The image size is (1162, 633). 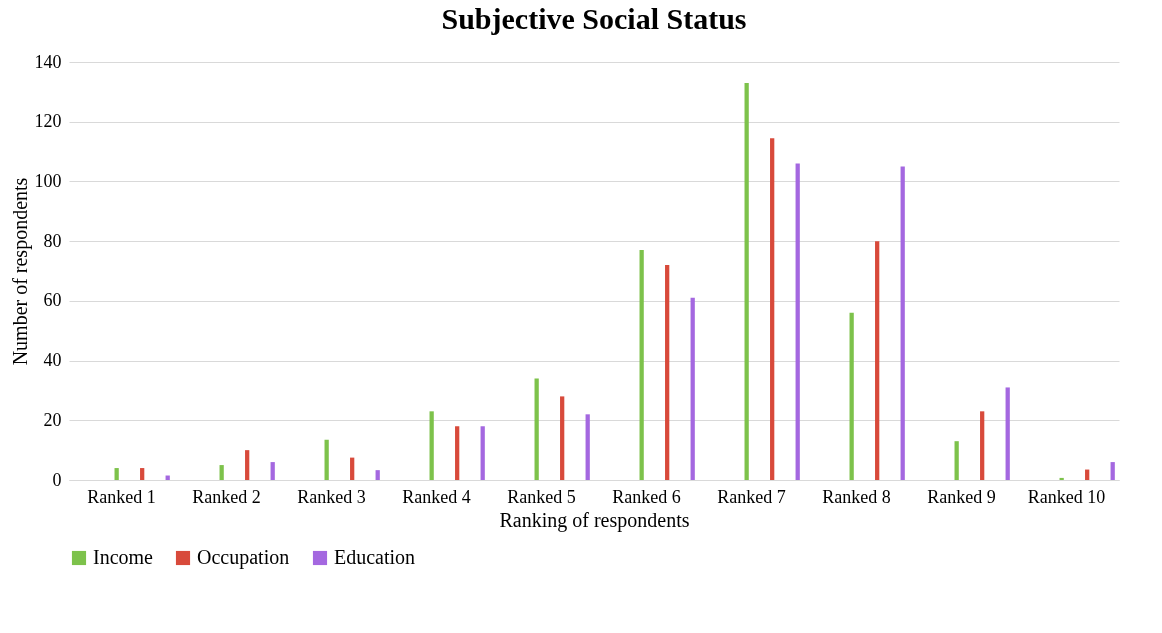 What do you see at coordinates (52, 240) in the screenshot?
I see `y-tick-label: 80` at bounding box center [52, 240].